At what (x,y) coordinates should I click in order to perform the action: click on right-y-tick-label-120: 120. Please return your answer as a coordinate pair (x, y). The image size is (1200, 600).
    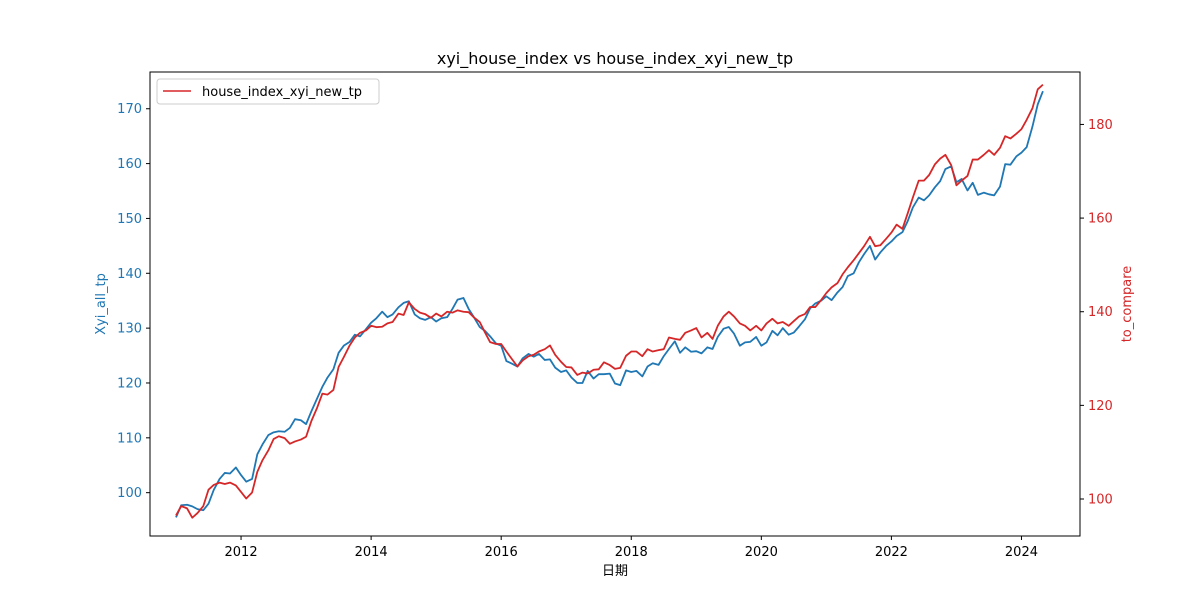
    Looking at the image, I should click on (1100, 406).